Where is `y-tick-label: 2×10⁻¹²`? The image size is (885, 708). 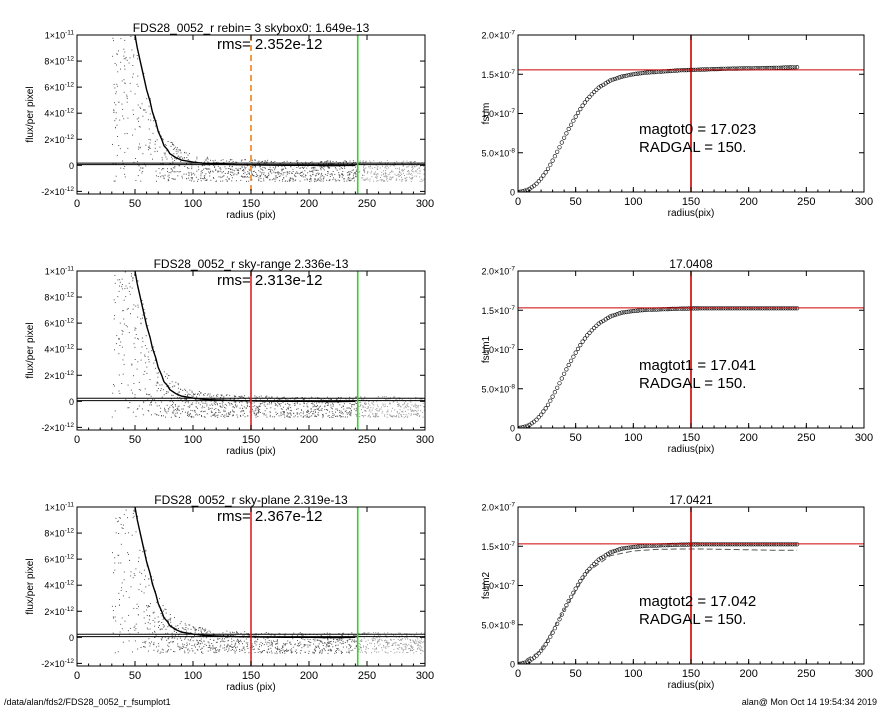
y-tick-label: 2×10⁻¹² is located at coordinates (59, 611).